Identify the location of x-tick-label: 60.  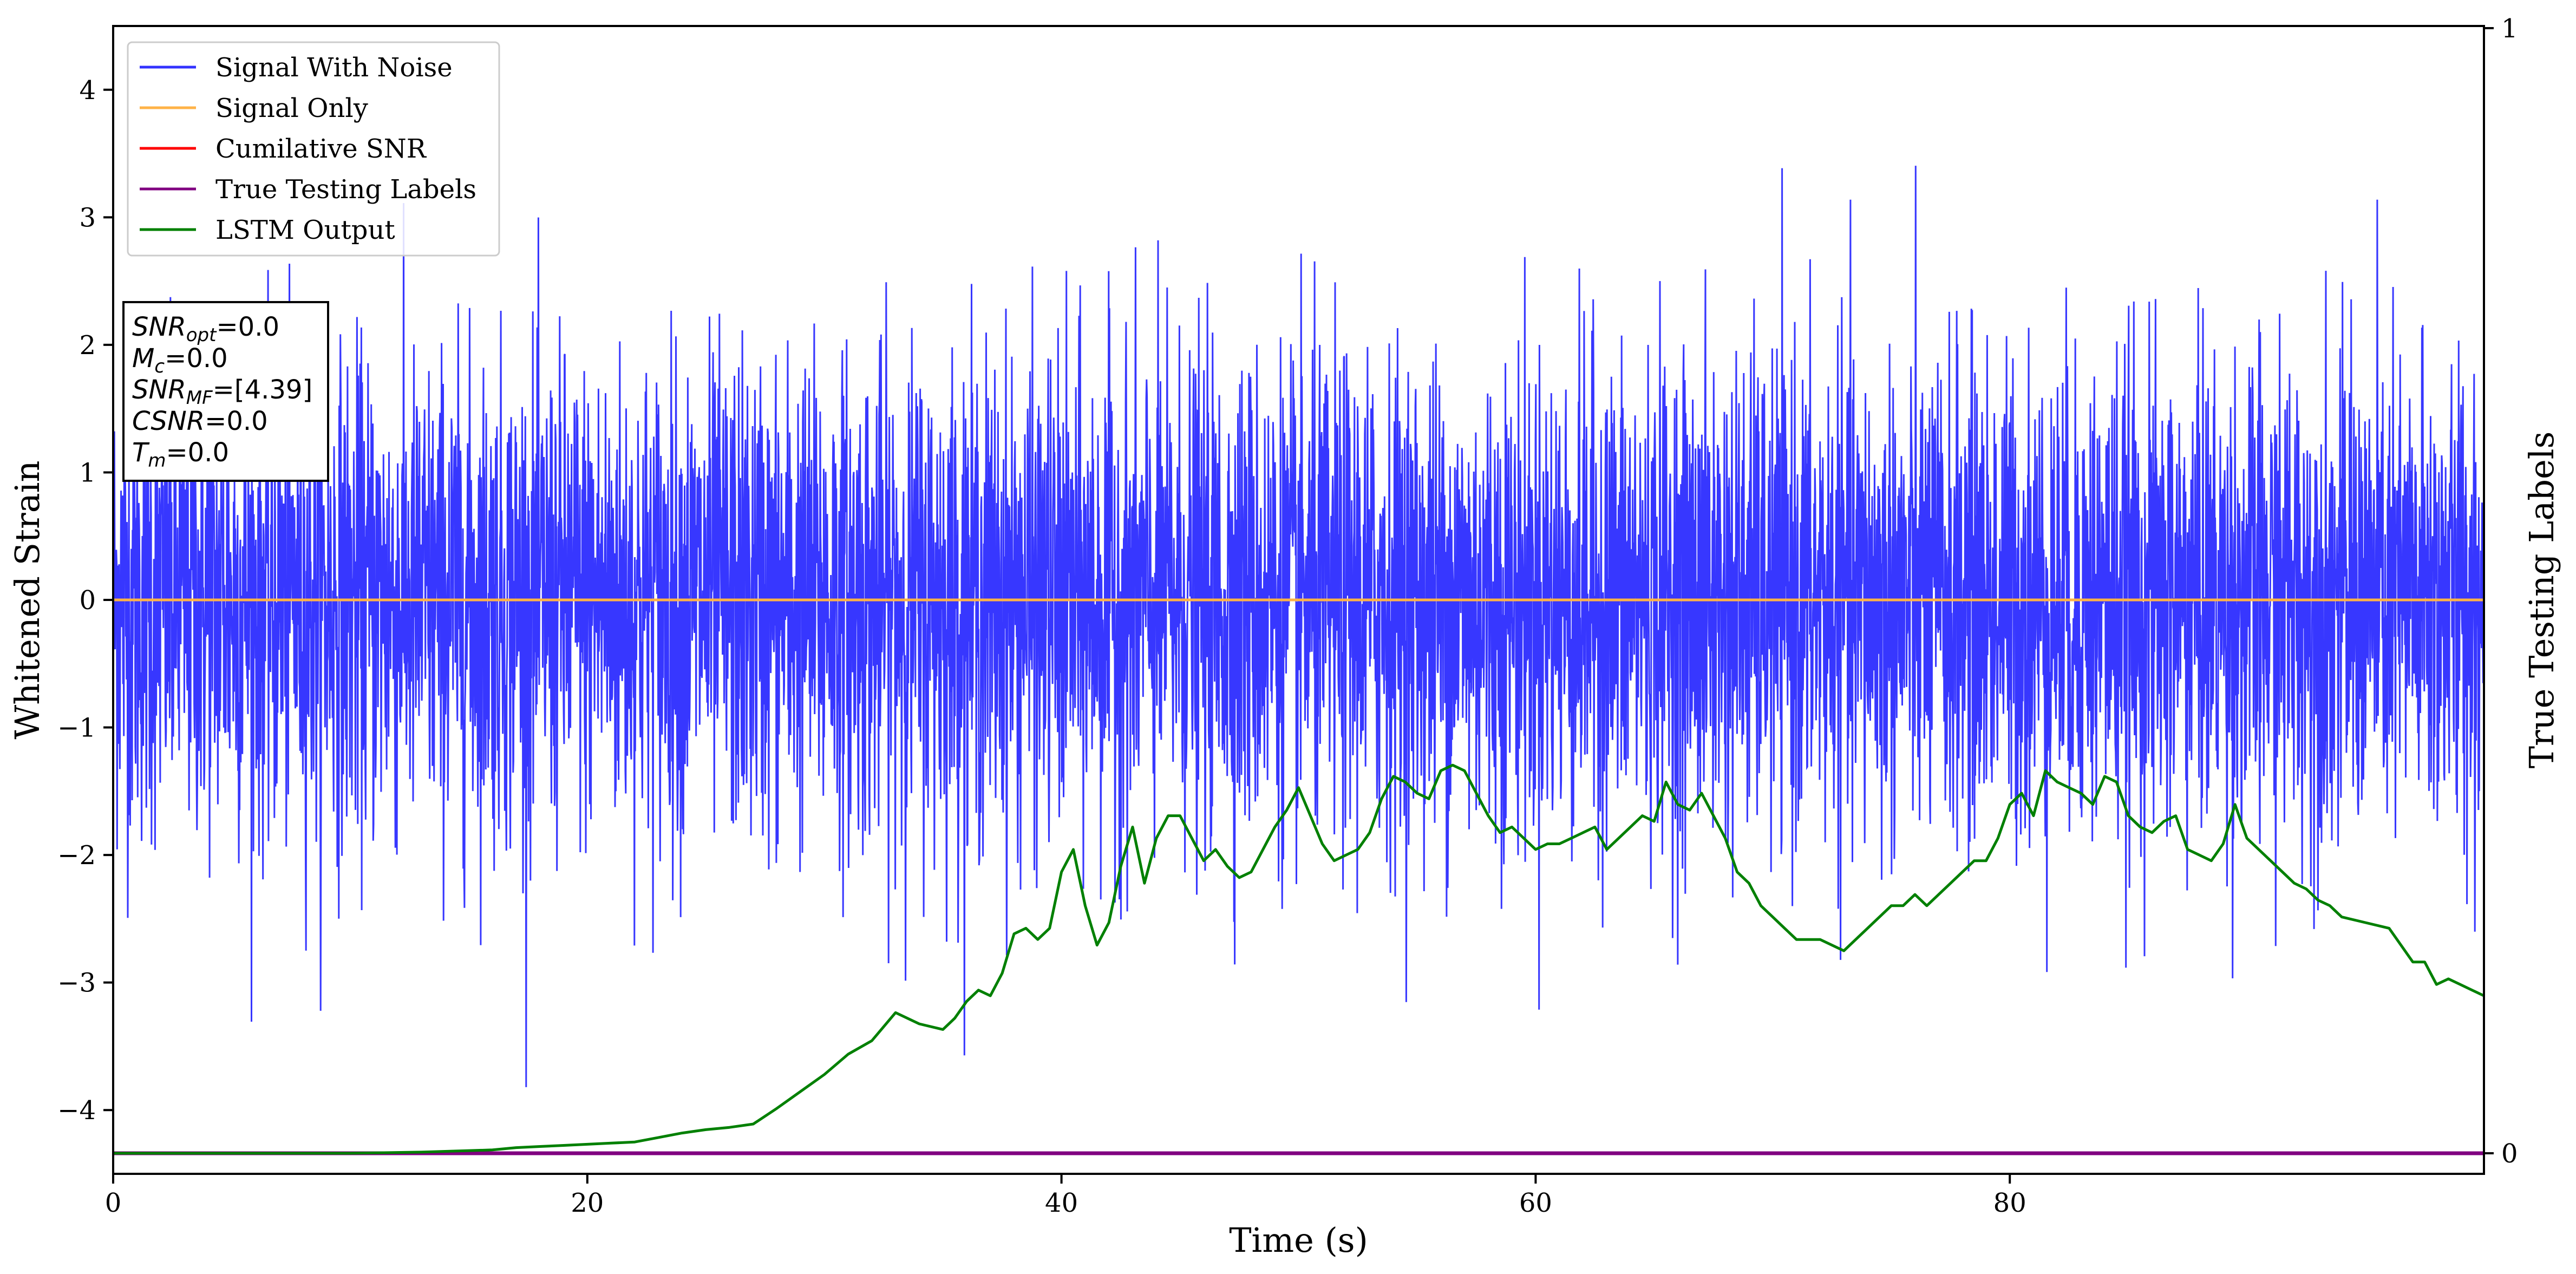
(1535, 1203).